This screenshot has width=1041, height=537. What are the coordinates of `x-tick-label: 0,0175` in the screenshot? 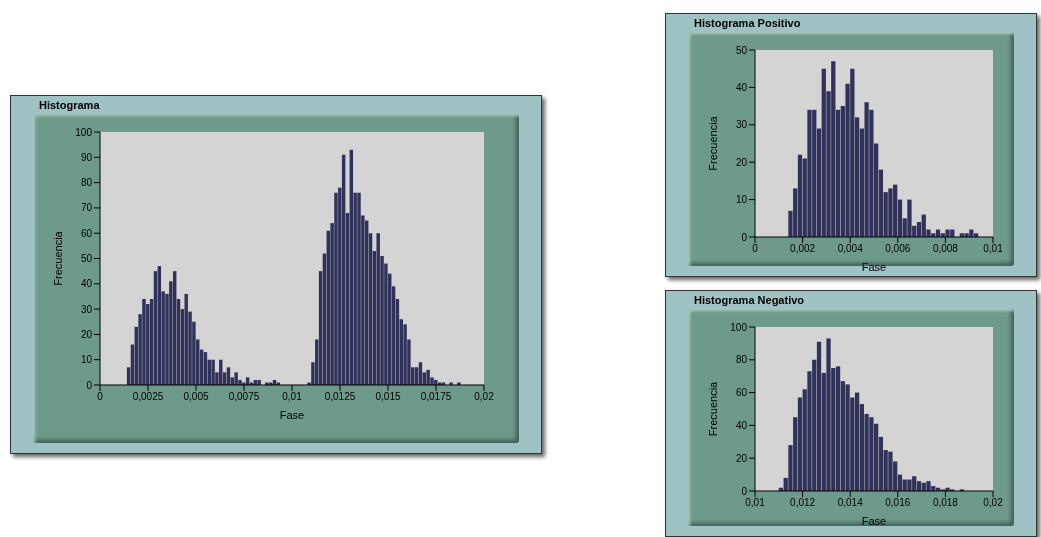 It's located at (436, 397).